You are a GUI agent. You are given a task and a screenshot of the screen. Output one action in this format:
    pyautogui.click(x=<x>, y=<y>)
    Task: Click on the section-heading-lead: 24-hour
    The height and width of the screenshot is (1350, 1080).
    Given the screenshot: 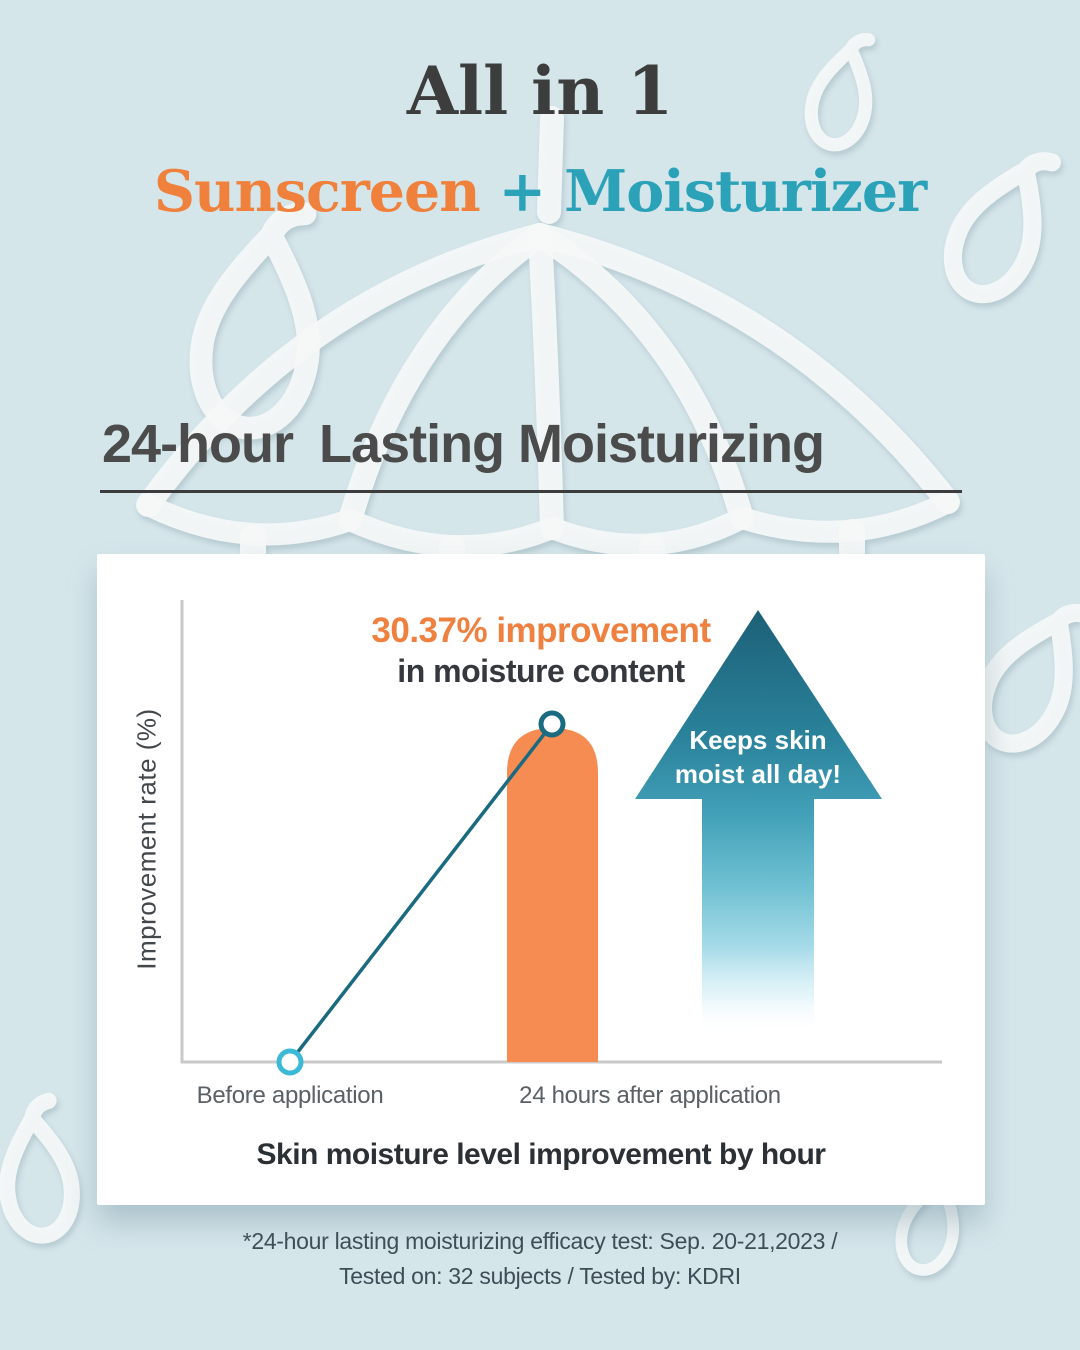 What is the action you would take?
    pyautogui.click(x=198, y=444)
    